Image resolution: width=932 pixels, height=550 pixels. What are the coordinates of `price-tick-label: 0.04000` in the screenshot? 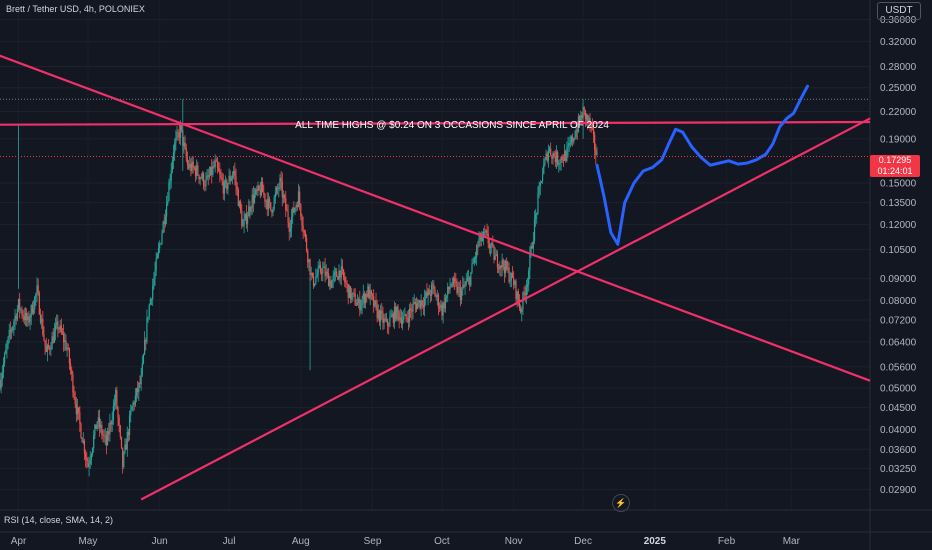 It's located at (898, 430).